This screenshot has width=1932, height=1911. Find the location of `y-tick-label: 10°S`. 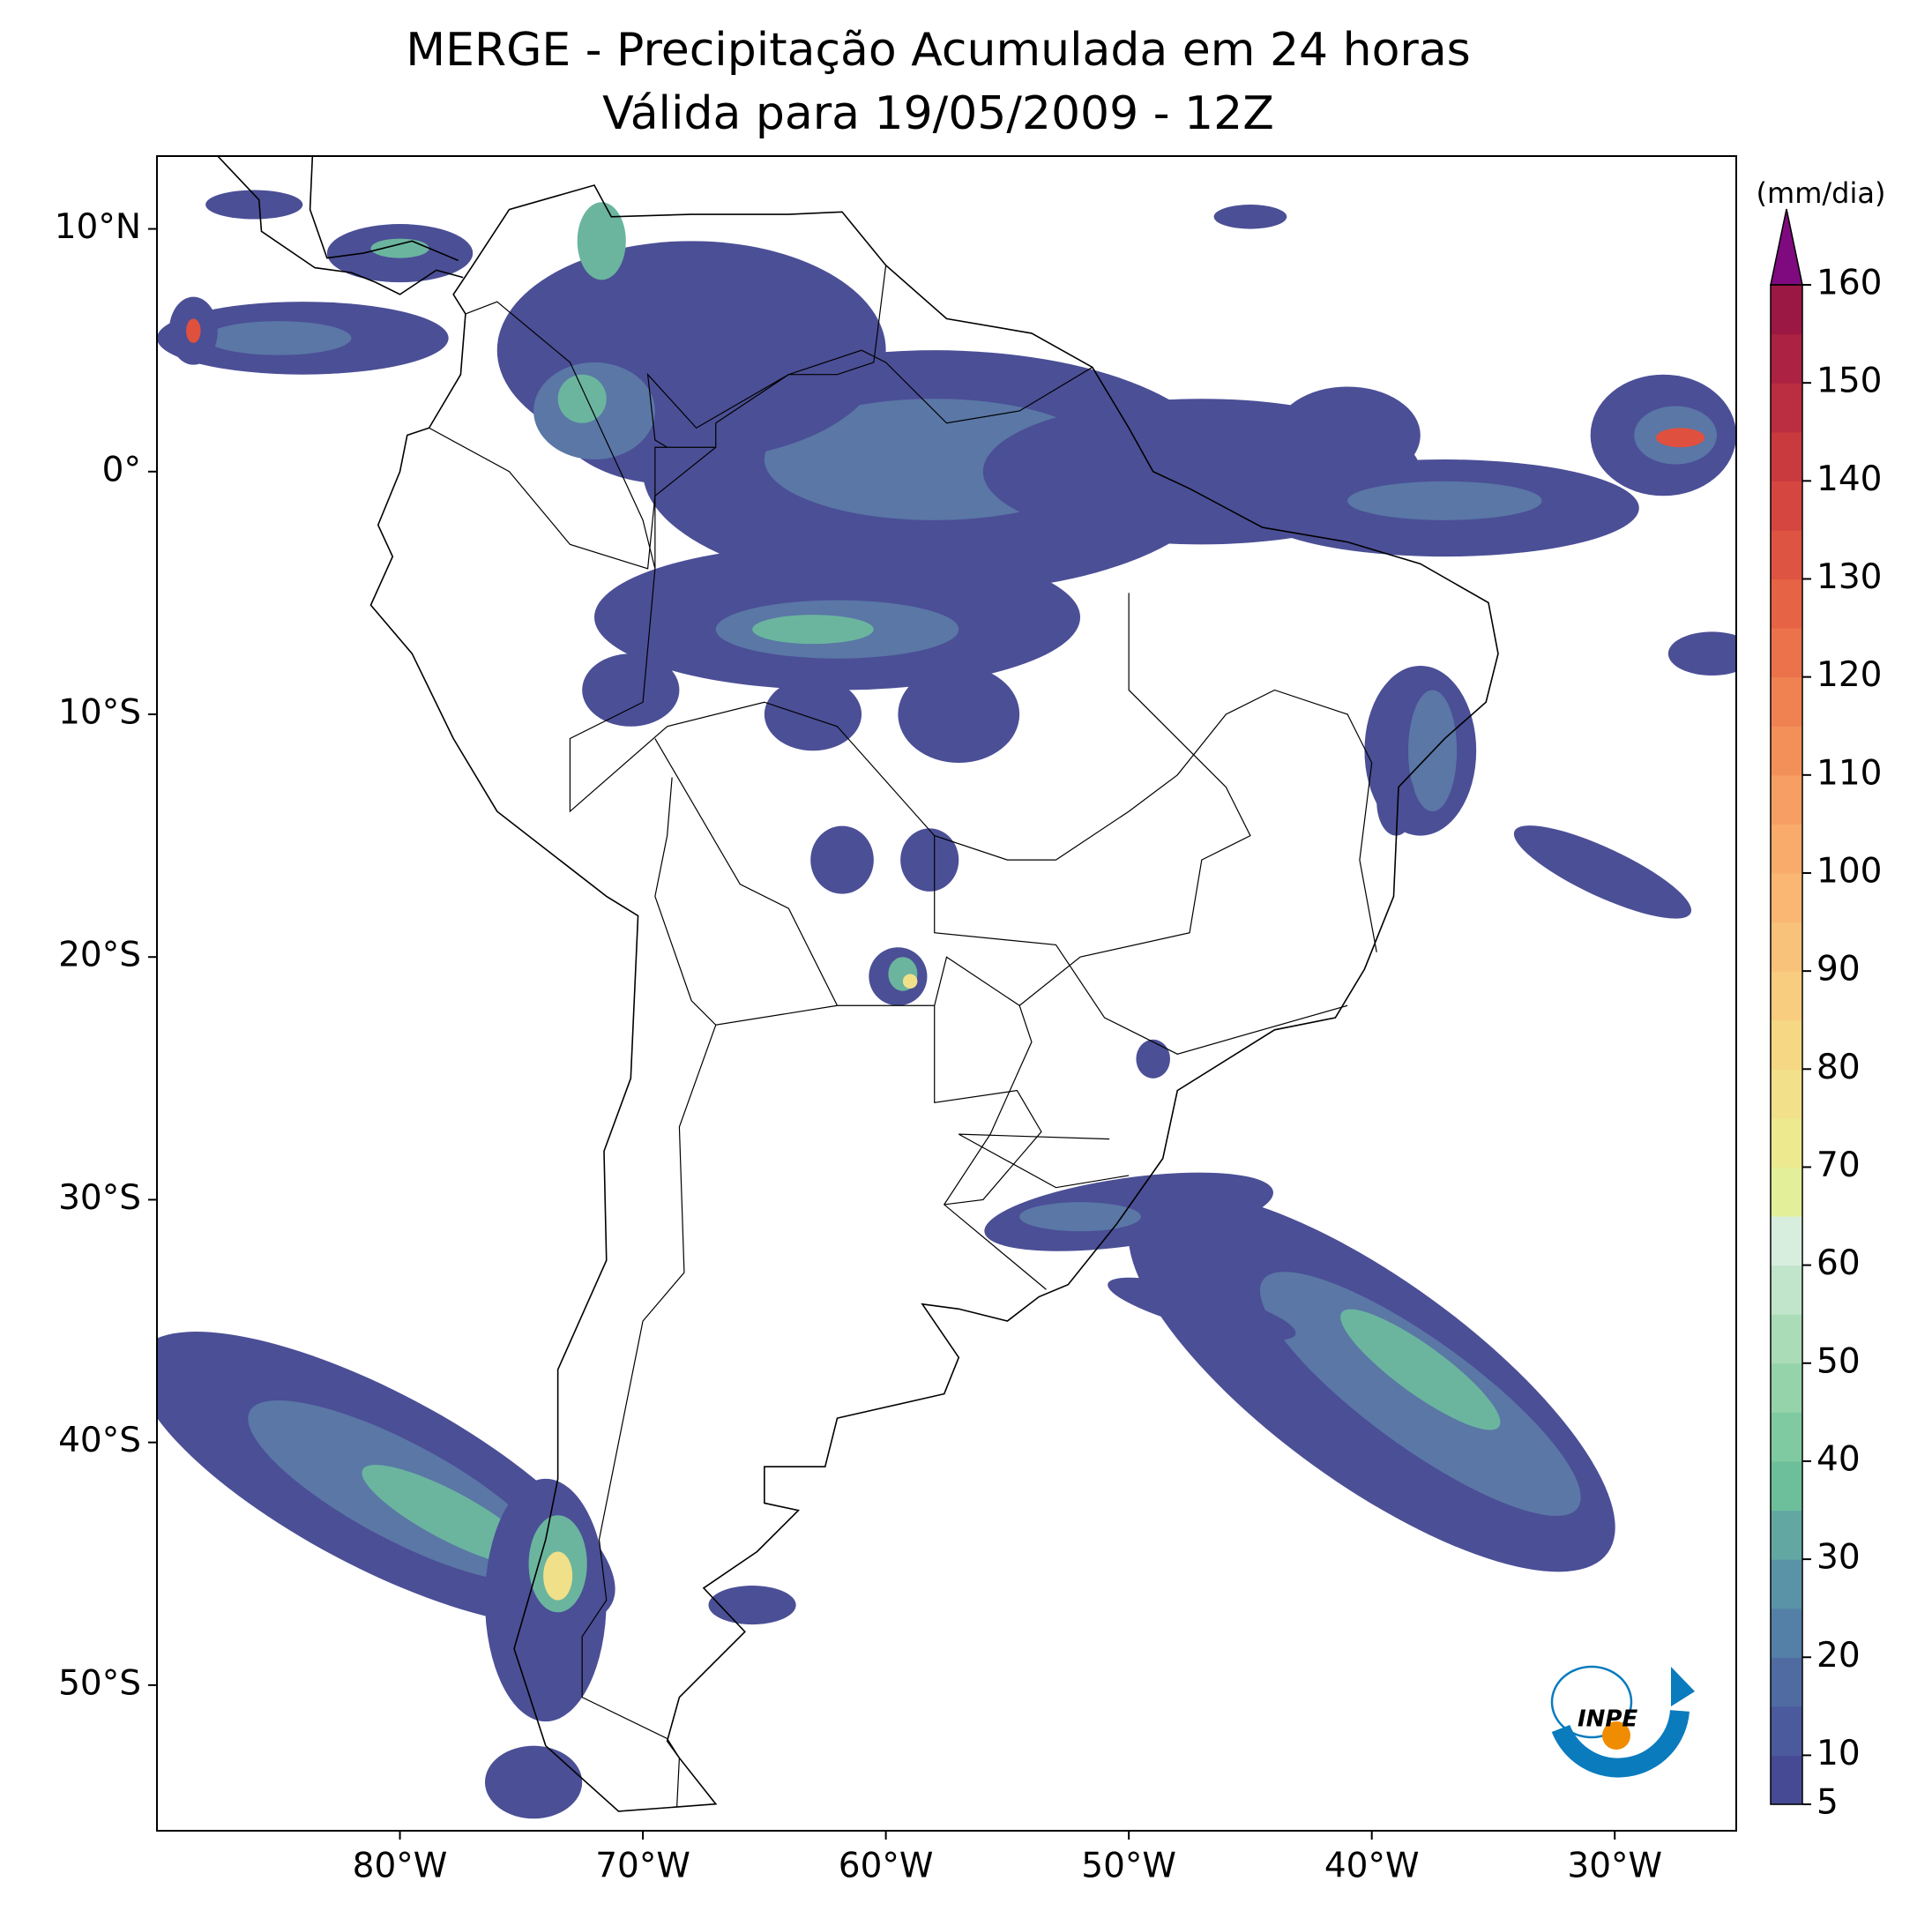

y-tick-label: 10°S is located at coordinates (99, 713).